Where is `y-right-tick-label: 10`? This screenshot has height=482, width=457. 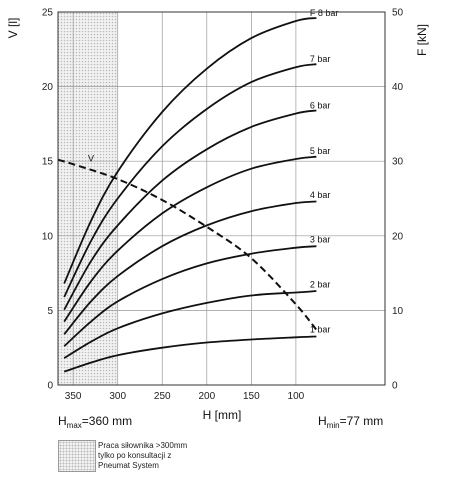 y-right-tick-label: 10 is located at coordinates (398, 311).